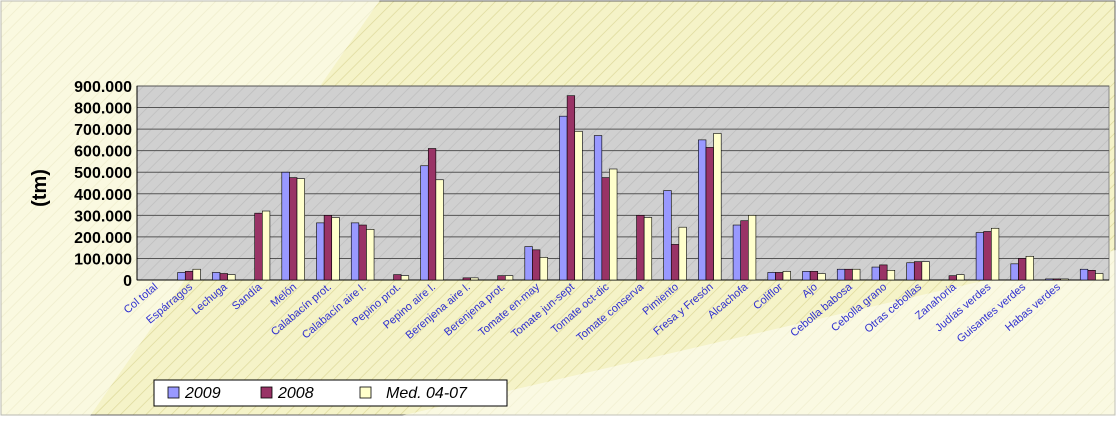 This screenshot has width=1116, height=421. I want to click on y-tick-label: 200.000, so click(103, 238).